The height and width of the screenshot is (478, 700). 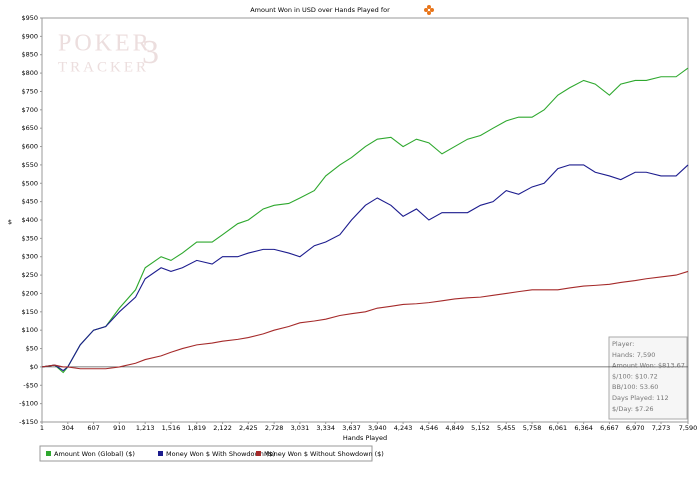 What do you see at coordinates (377, 428) in the screenshot?
I see `x-tick-label: 3,940` at bounding box center [377, 428].